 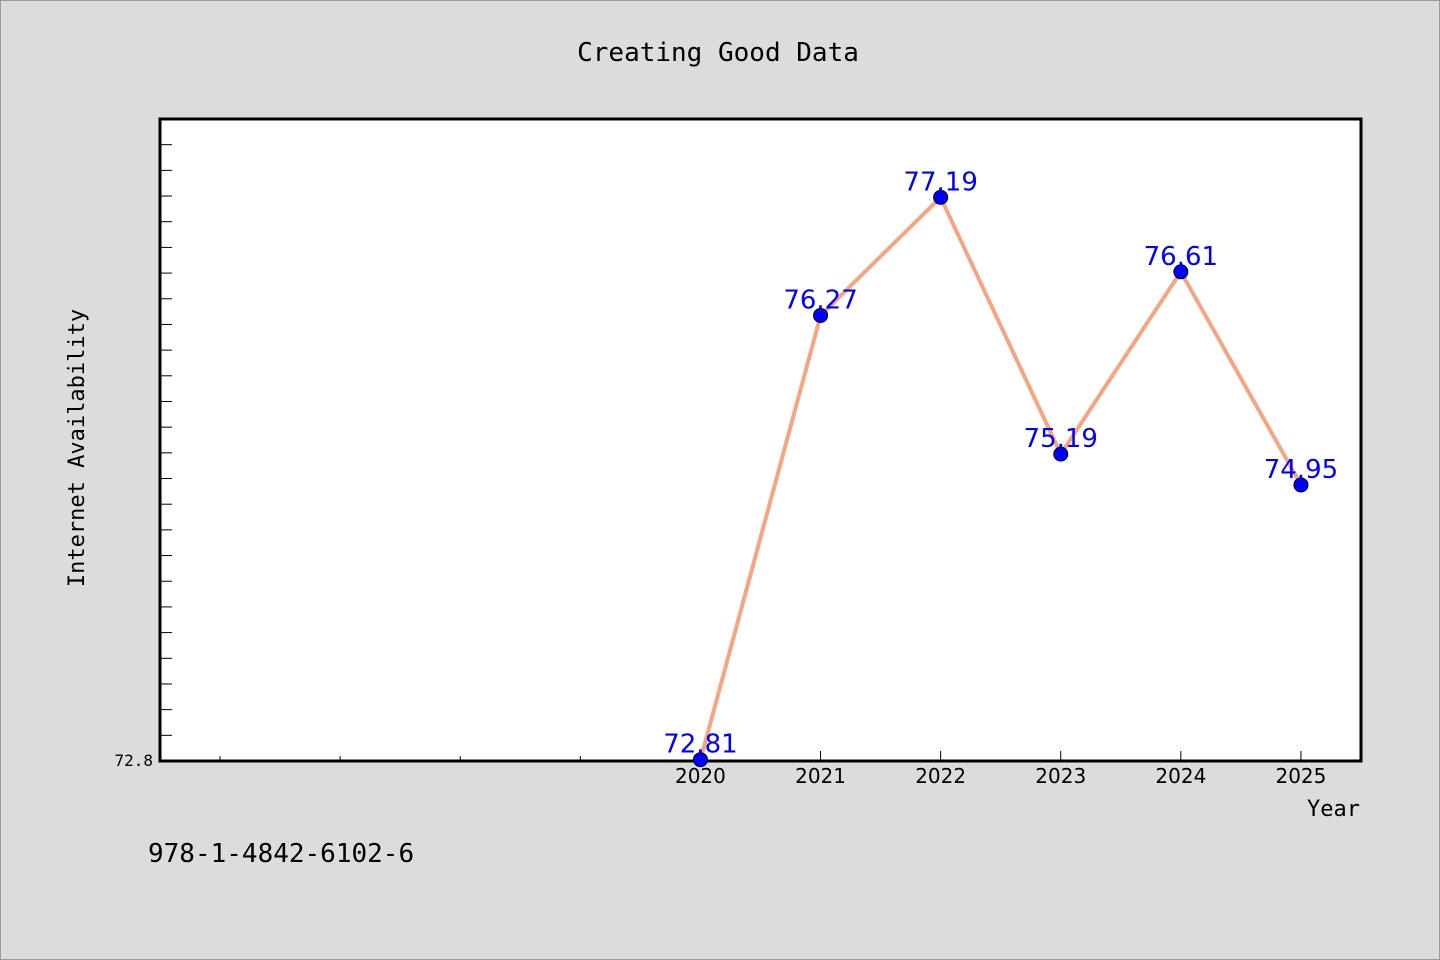 What do you see at coordinates (1301, 470) in the screenshot?
I see `data-label: 74.95` at bounding box center [1301, 470].